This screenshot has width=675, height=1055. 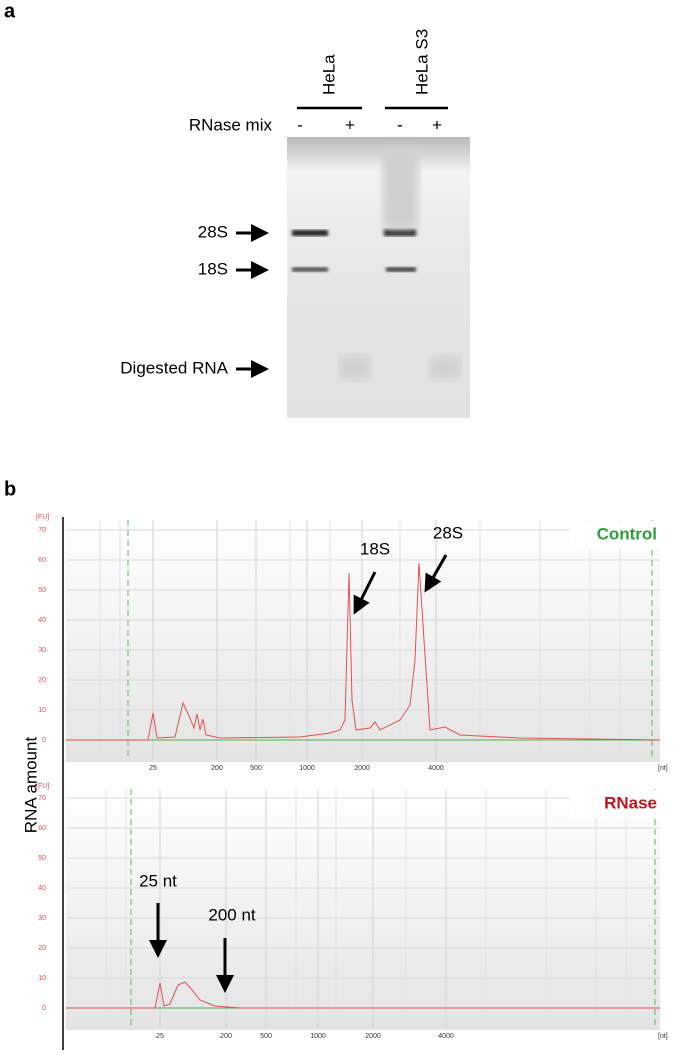 What do you see at coordinates (158, 880) in the screenshot?
I see `annotation: 25 nt` at bounding box center [158, 880].